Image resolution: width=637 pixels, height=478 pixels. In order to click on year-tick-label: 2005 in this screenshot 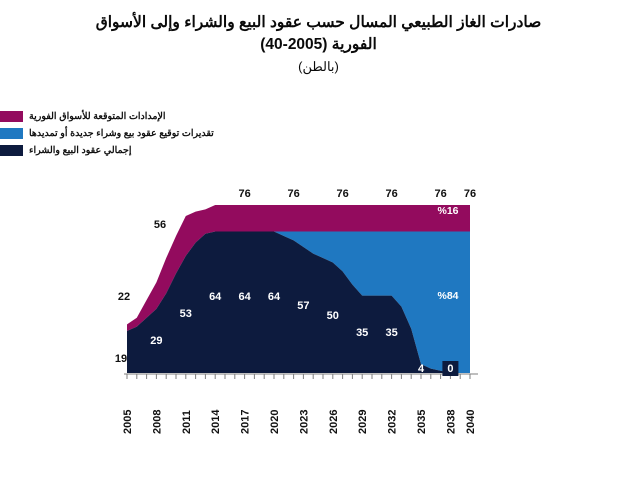, I will do `click(128, 422)`.